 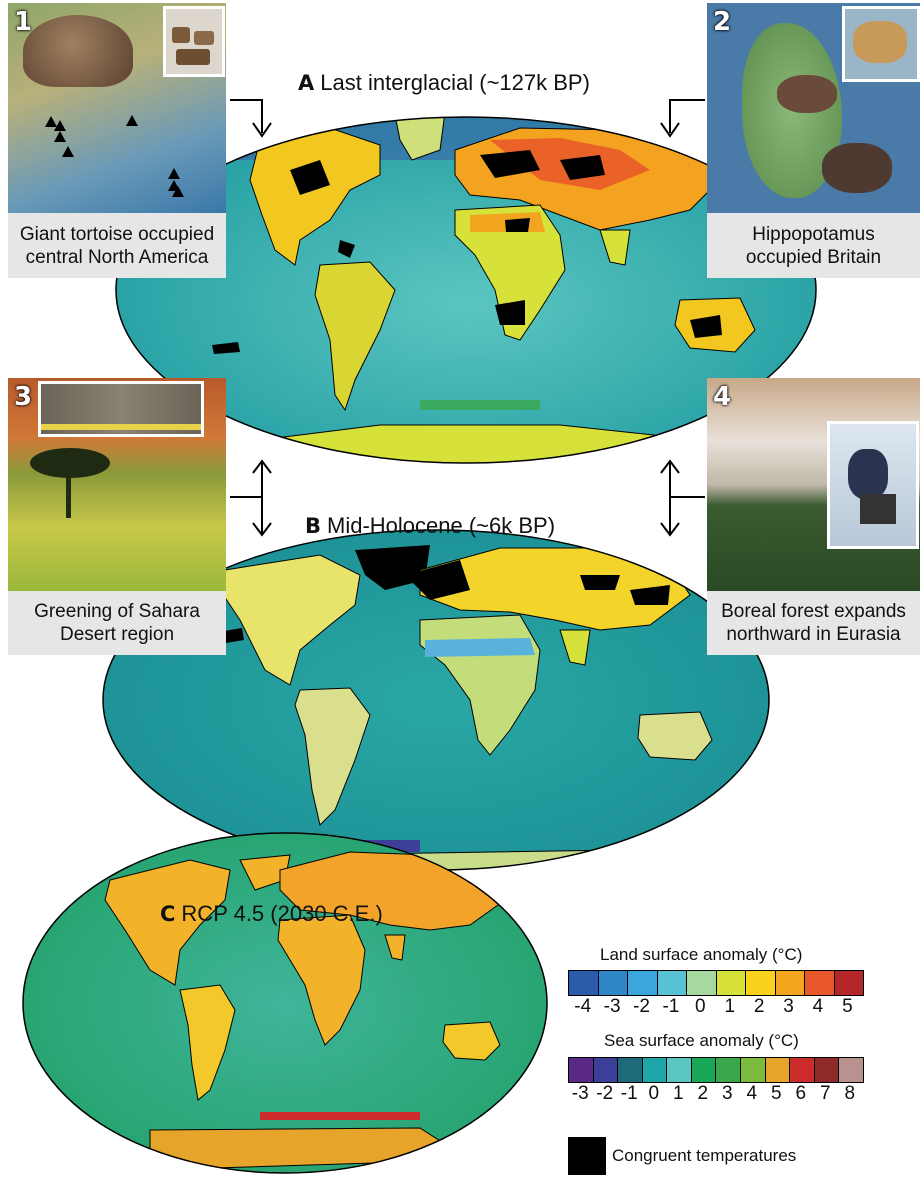 I want to click on land-tick-4: 0, so click(x=700, y=1006).